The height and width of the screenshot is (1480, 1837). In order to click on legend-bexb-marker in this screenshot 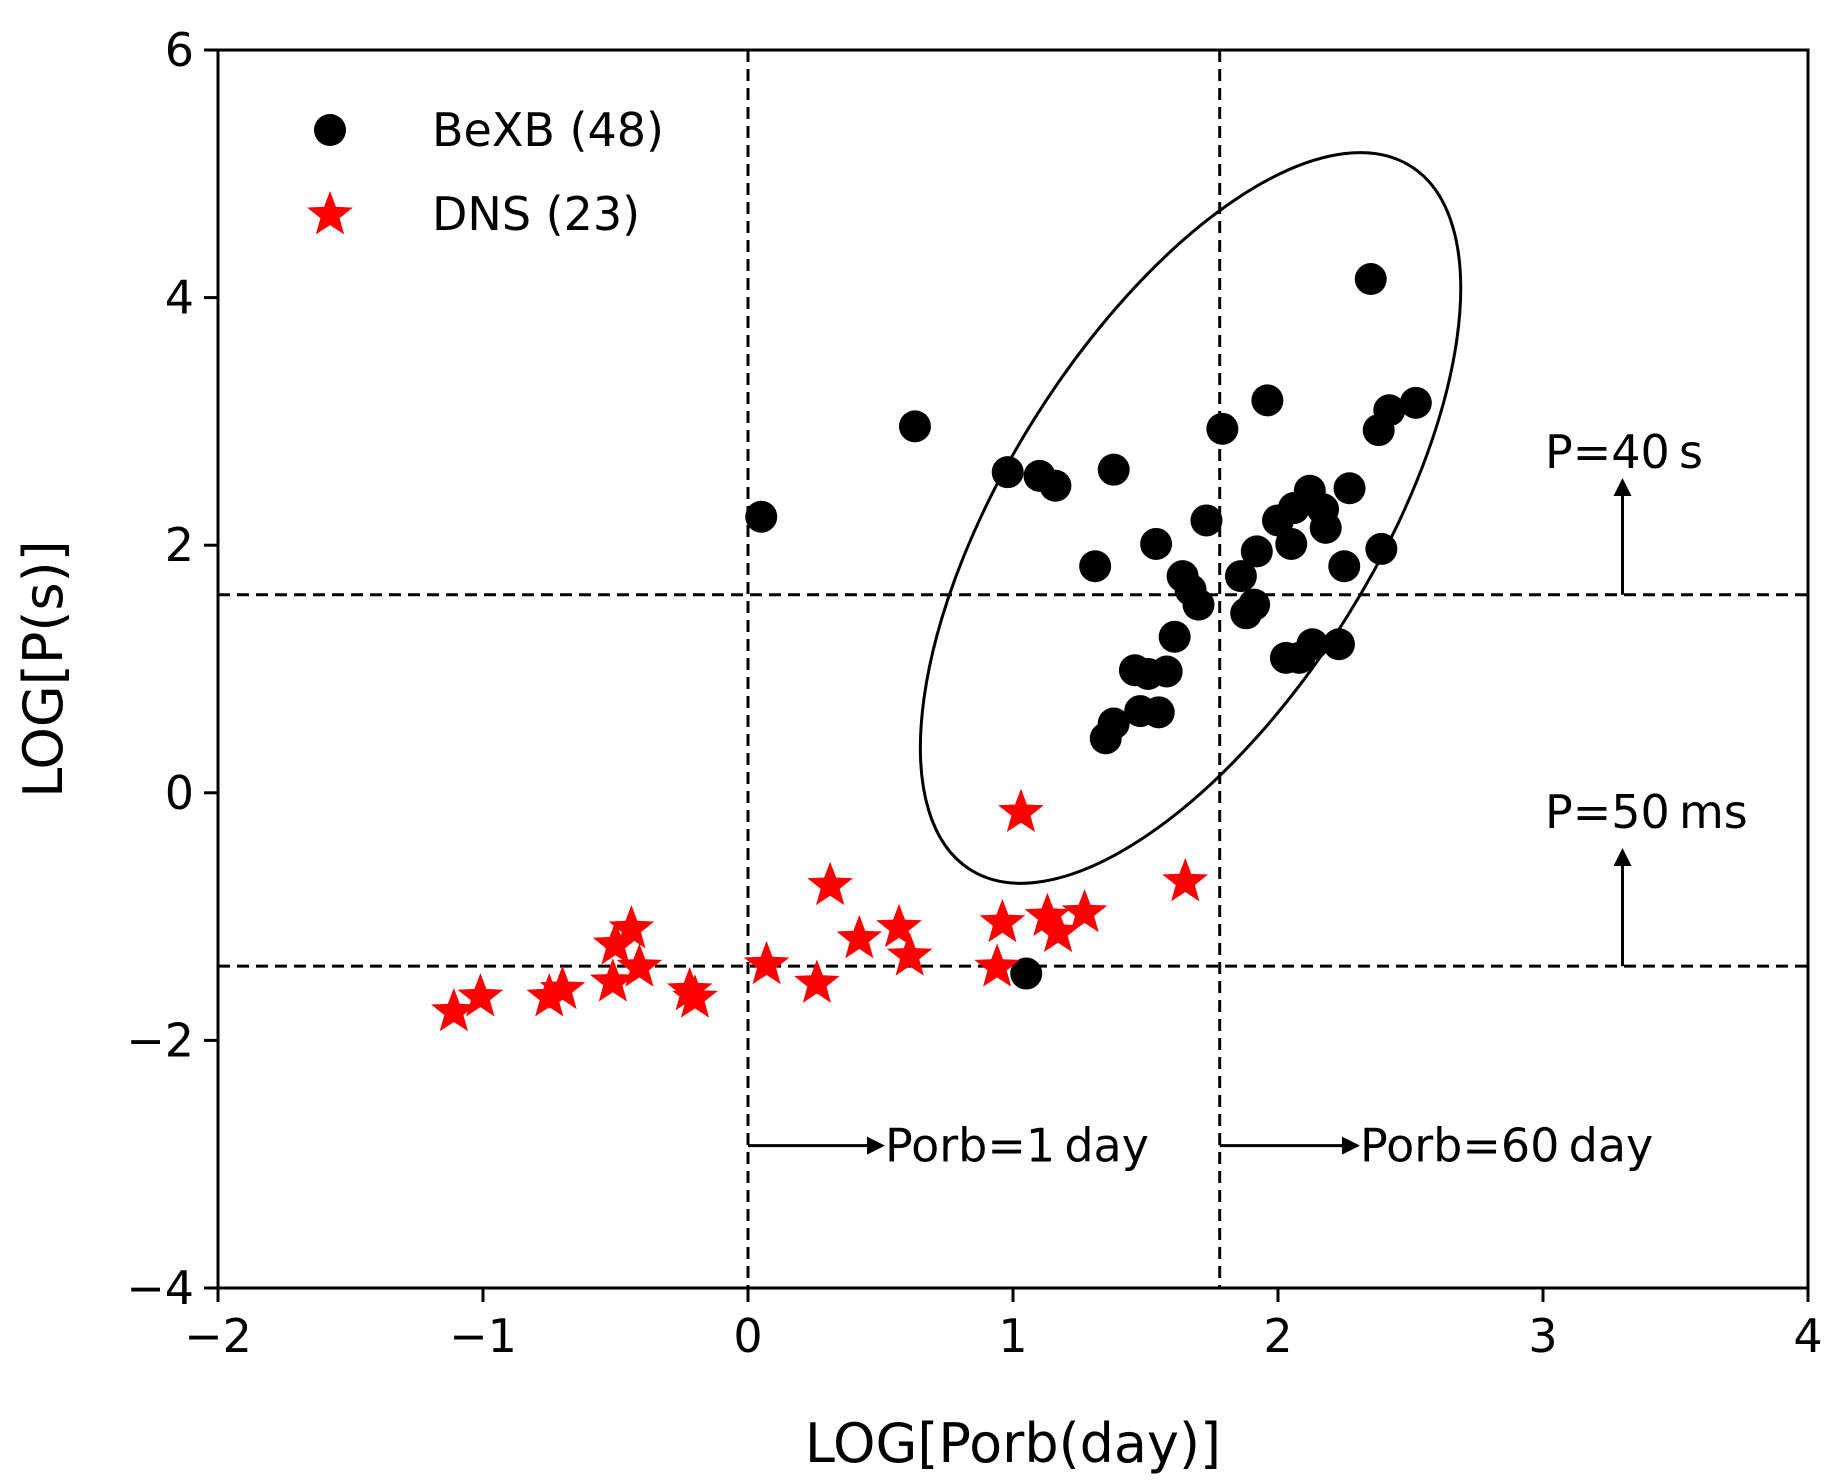, I will do `click(330, 130)`.